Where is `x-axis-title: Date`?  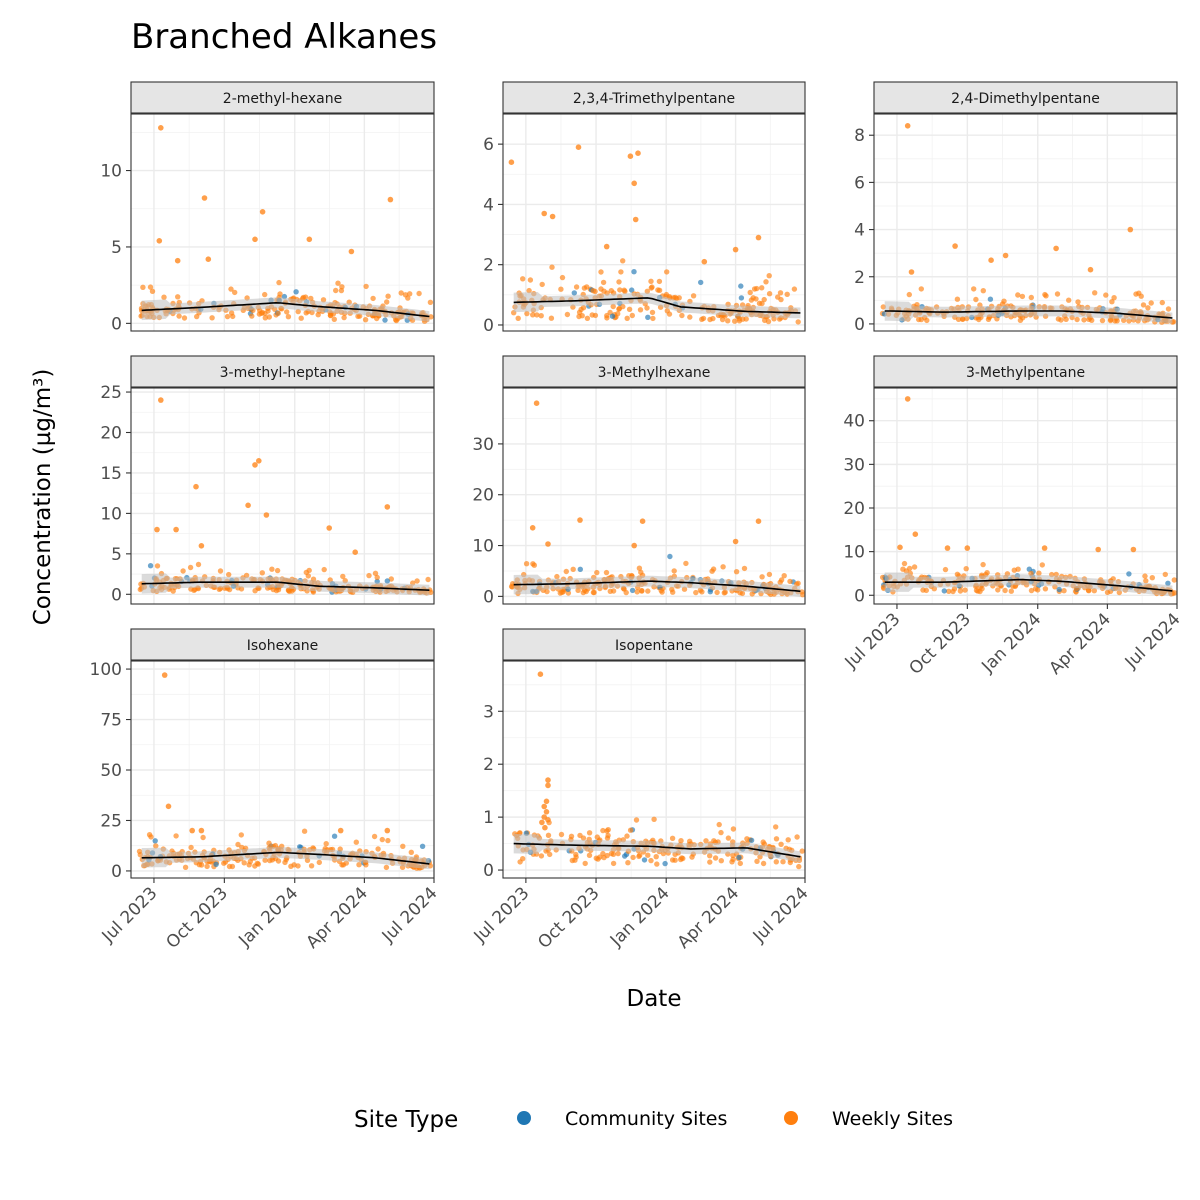 x-axis-title: Date is located at coordinates (654, 999).